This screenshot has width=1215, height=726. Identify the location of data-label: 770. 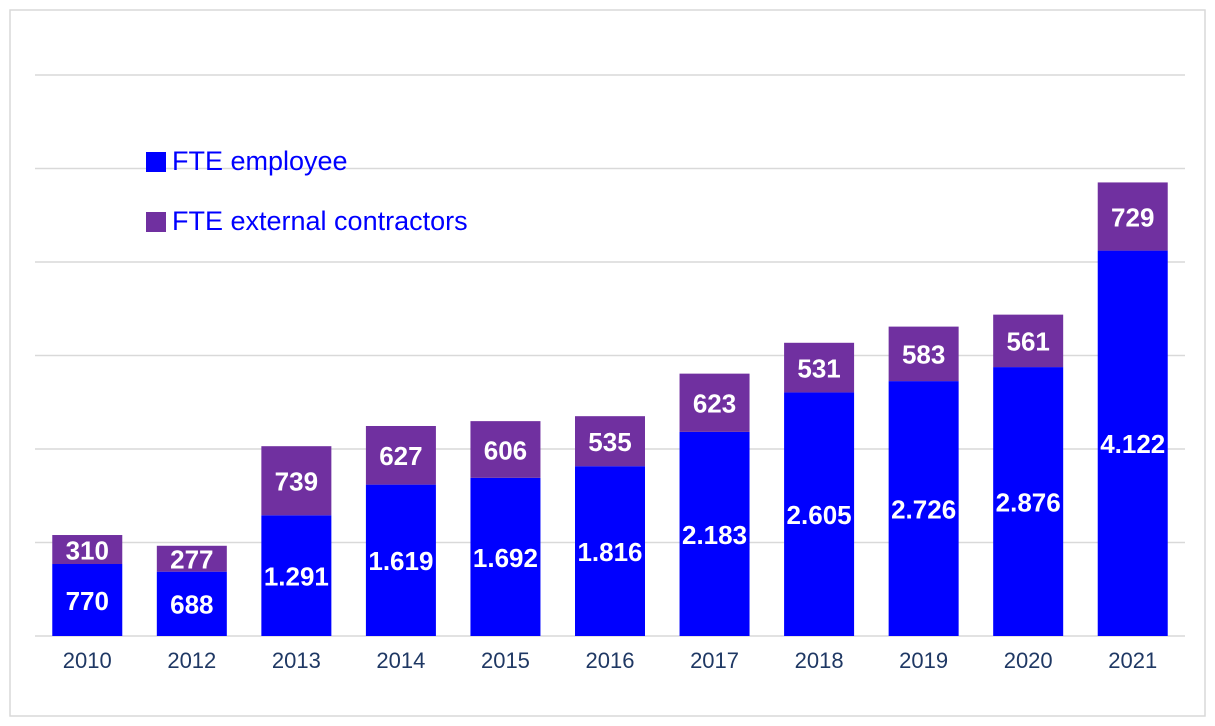
(87, 601).